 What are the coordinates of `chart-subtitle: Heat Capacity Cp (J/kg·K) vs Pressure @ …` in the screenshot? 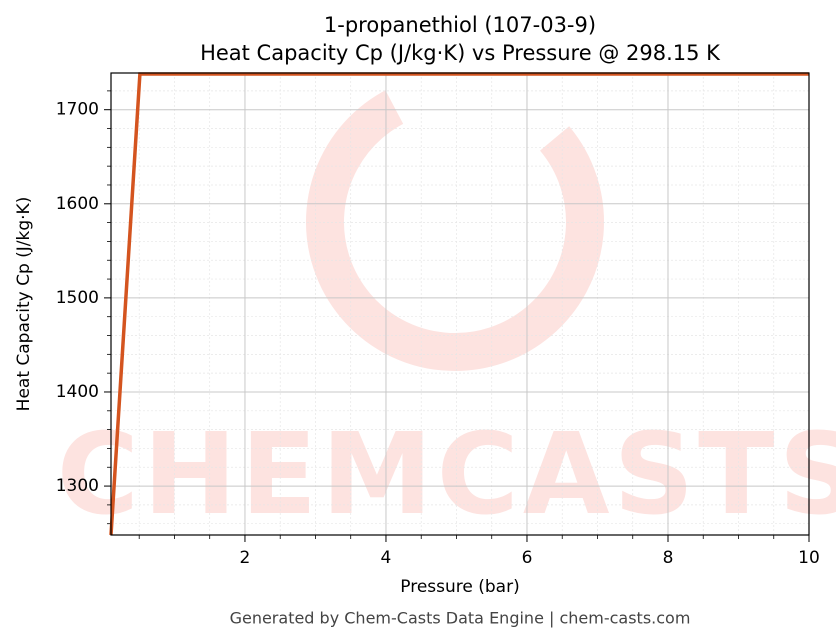 It's located at (460, 53).